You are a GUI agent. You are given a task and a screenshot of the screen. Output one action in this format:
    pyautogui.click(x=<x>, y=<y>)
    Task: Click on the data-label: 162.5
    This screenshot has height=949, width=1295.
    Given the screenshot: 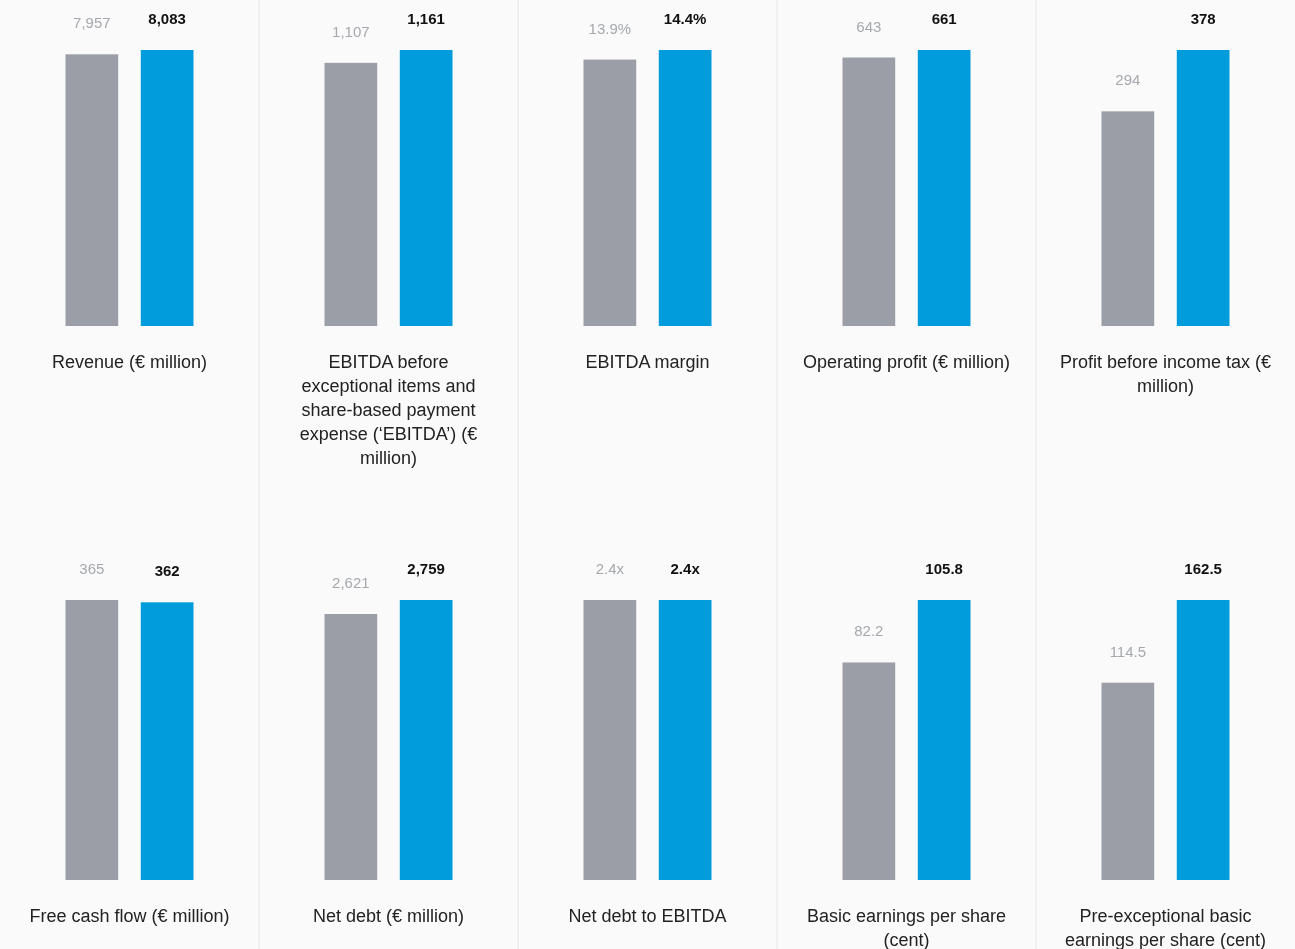 What is the action you would take?
    pyautogui.click(x=1203, y=568)
    